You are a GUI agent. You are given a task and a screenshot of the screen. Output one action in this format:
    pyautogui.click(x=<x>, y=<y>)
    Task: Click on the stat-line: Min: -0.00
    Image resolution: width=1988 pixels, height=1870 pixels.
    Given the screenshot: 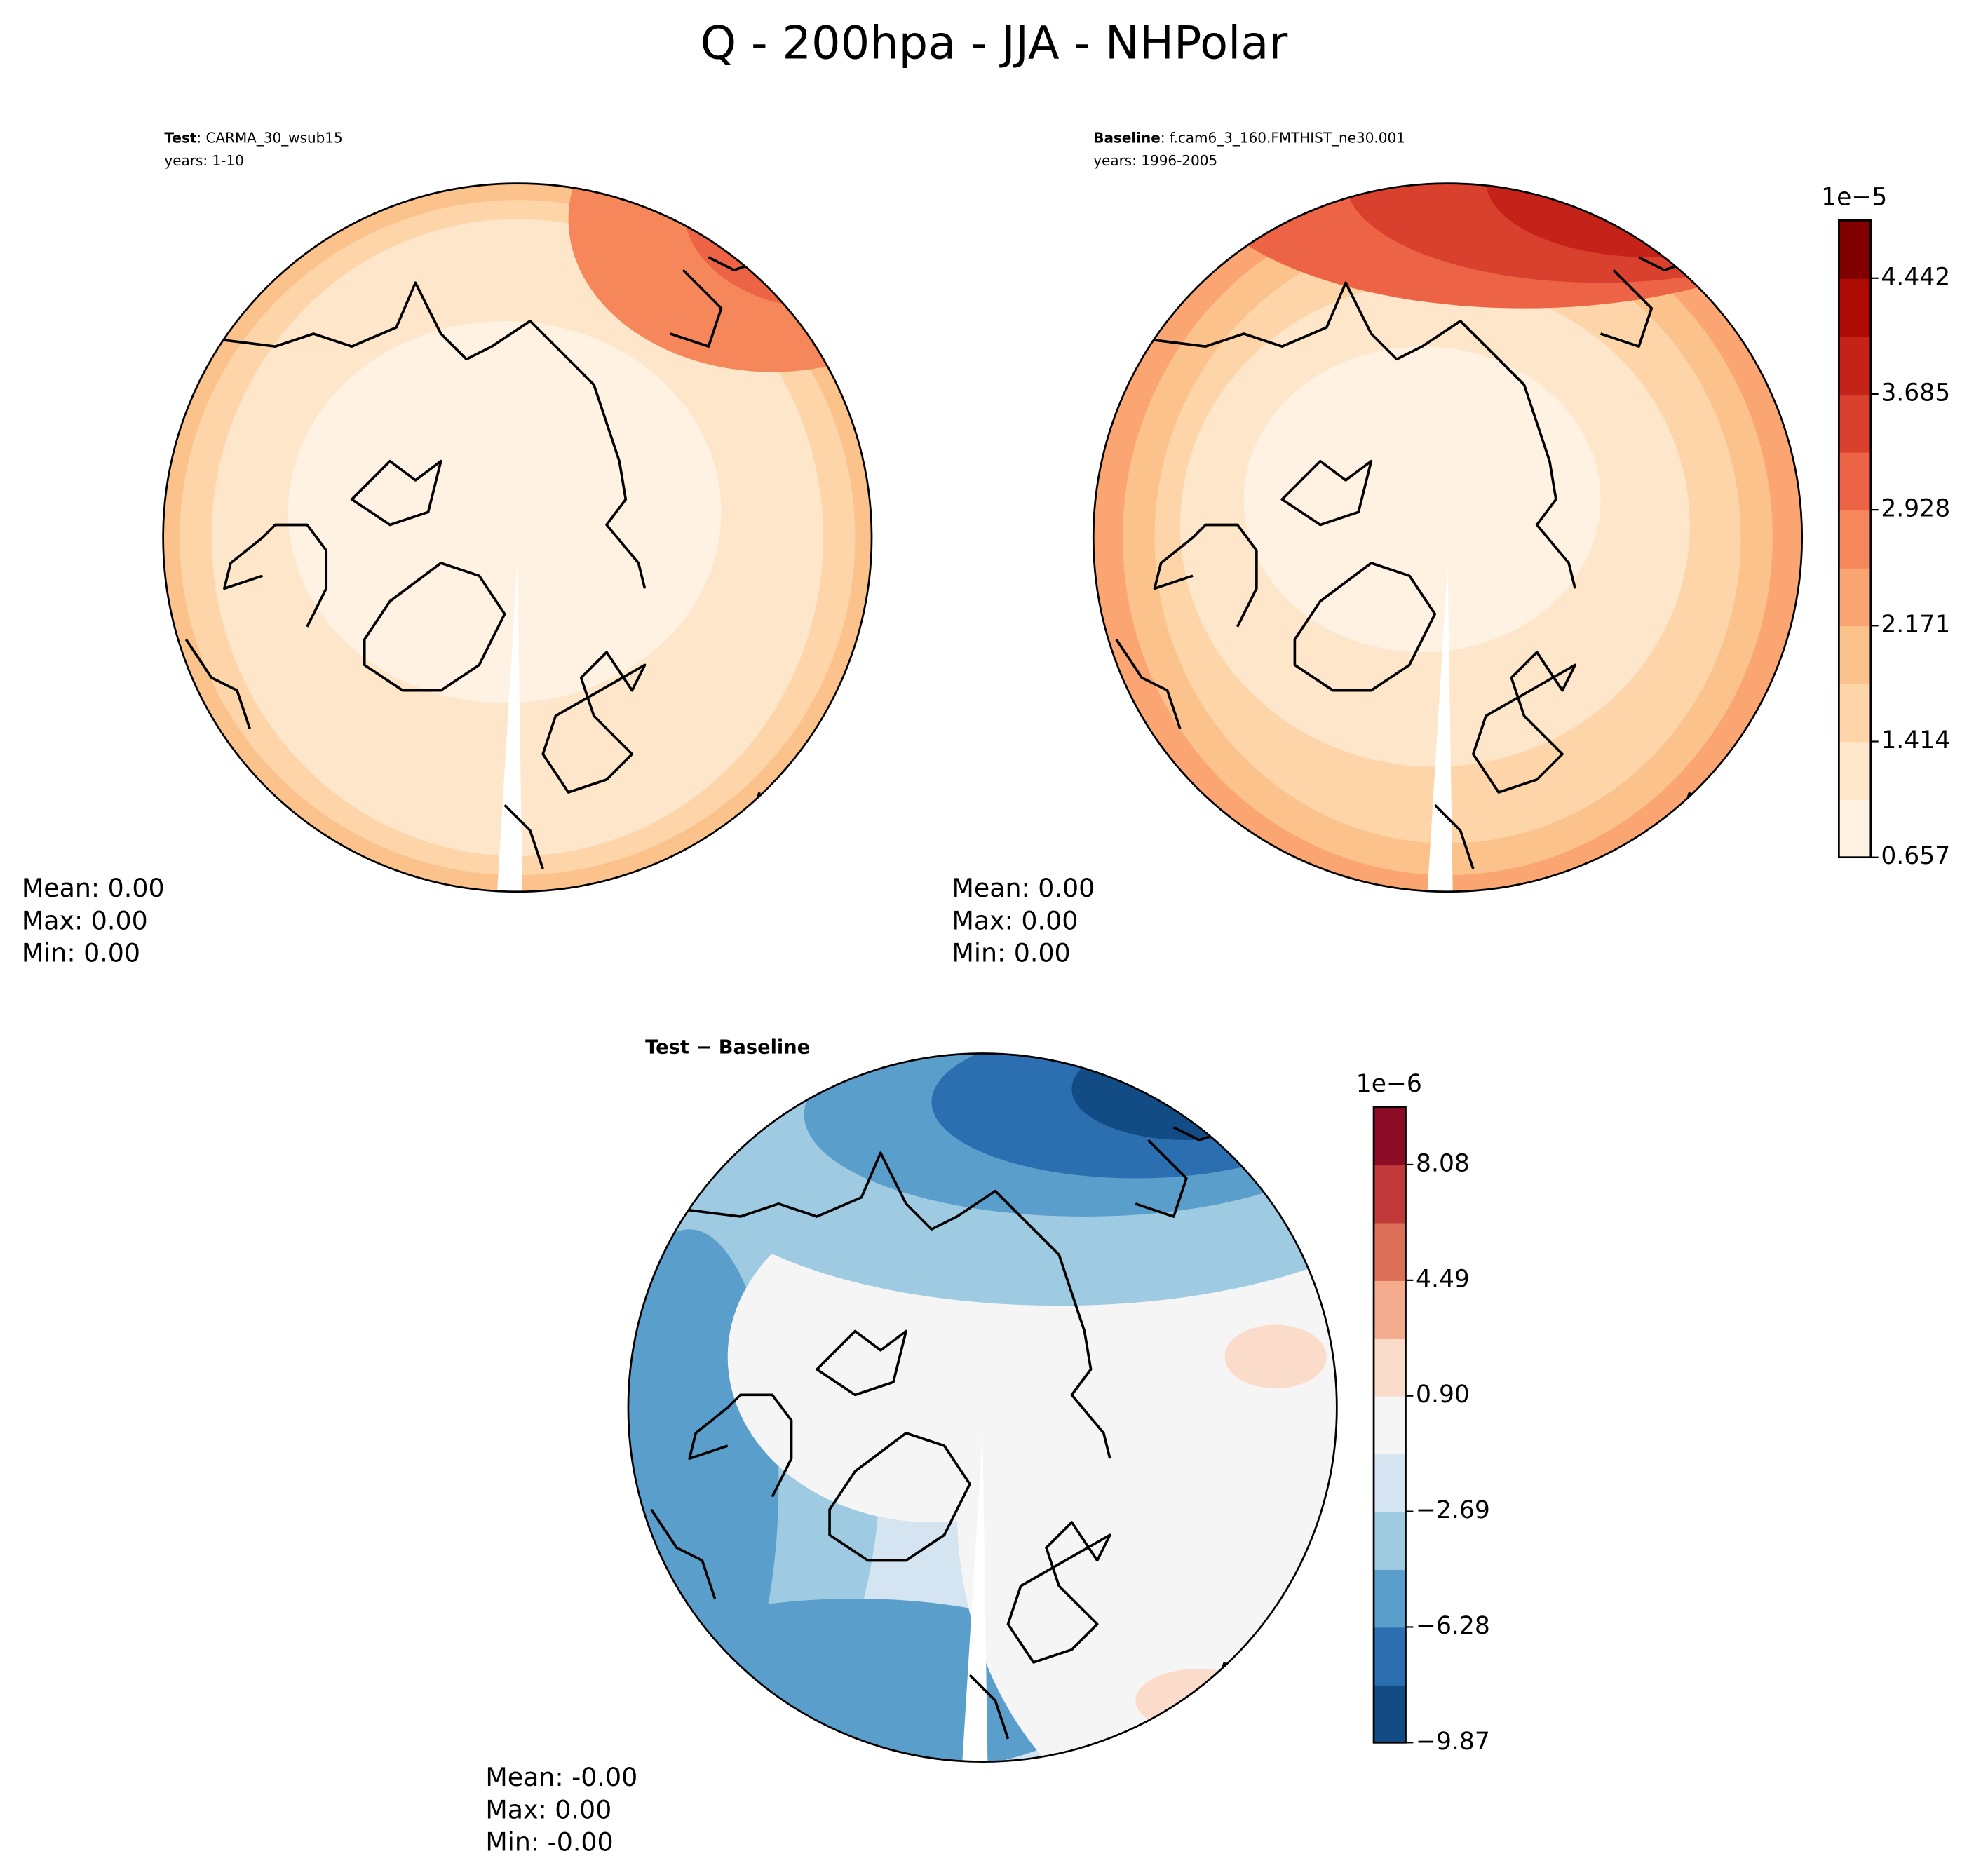 What is the action you would take?
    pyautogui.click(x=549, y=1842)
    